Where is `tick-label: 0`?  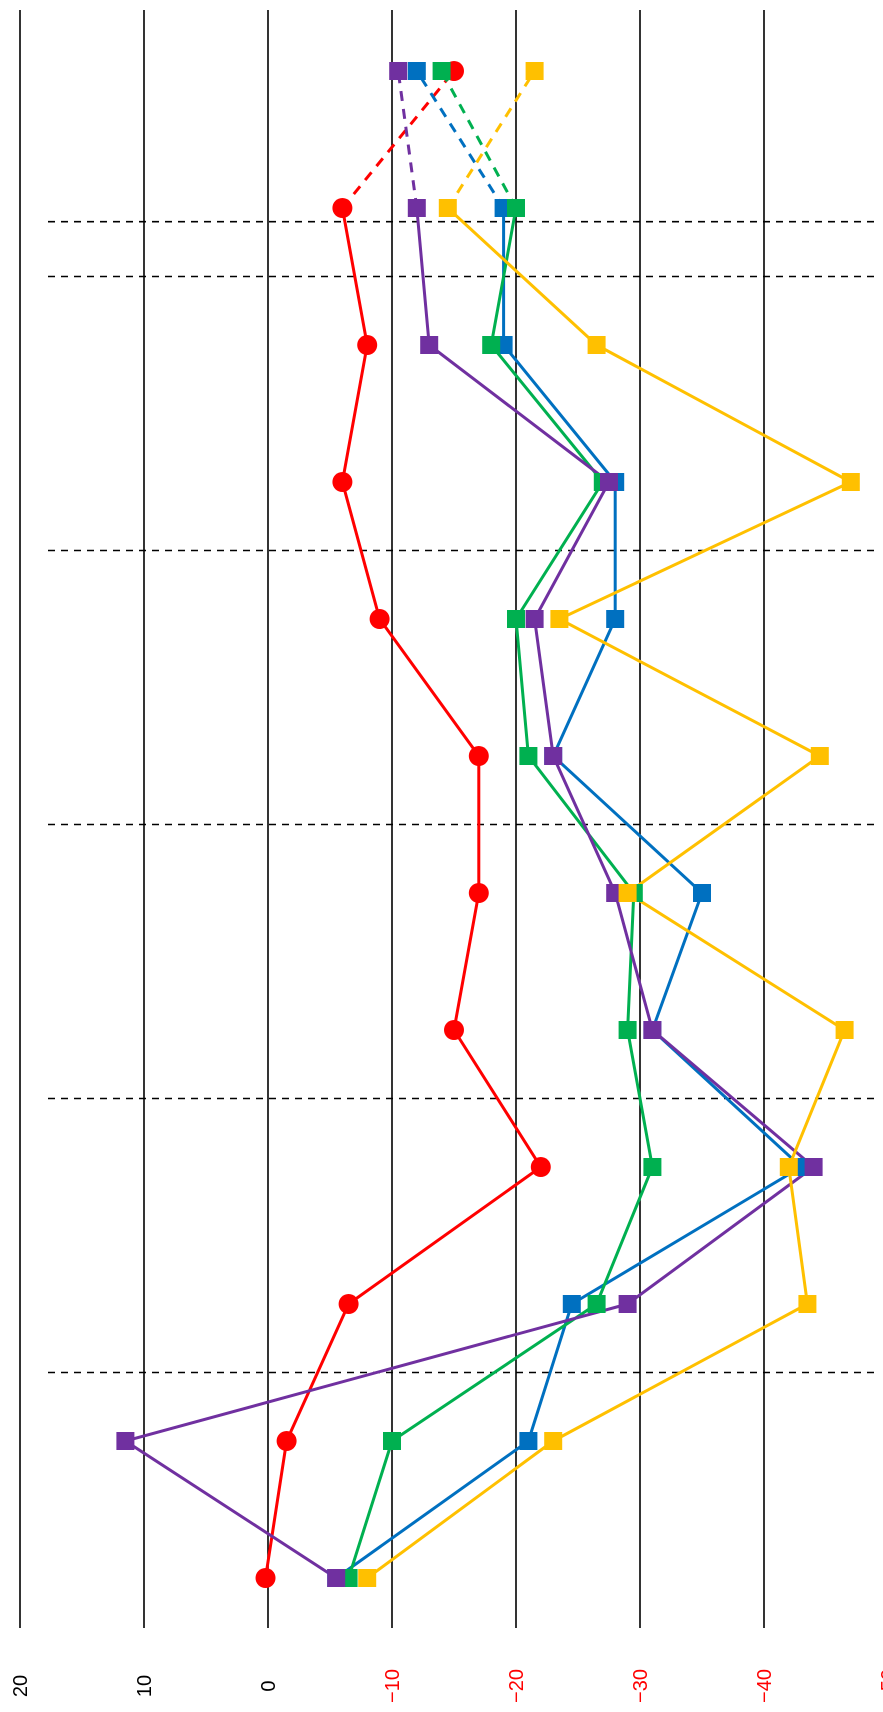
tick-label: 0 is located at coordinates (269, 1685).